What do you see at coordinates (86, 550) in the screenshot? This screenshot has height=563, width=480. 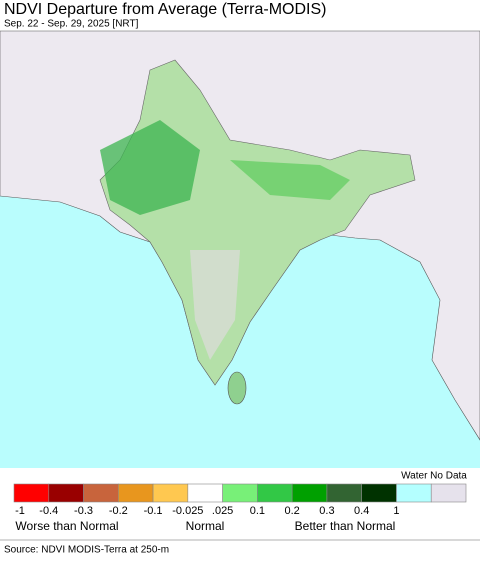 I see `source: Source: NDVI MODIS-Terra at 250-m` at bounding box center [86, 550].